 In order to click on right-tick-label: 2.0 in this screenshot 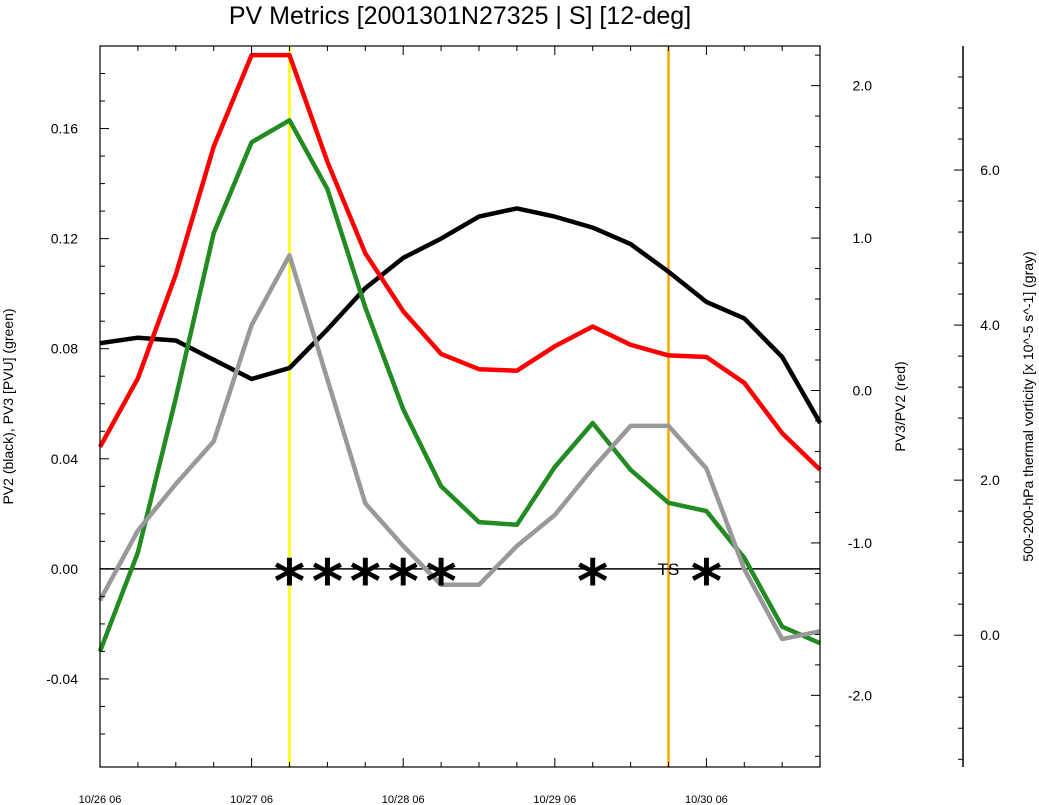, I will do `click(863, 86)`.